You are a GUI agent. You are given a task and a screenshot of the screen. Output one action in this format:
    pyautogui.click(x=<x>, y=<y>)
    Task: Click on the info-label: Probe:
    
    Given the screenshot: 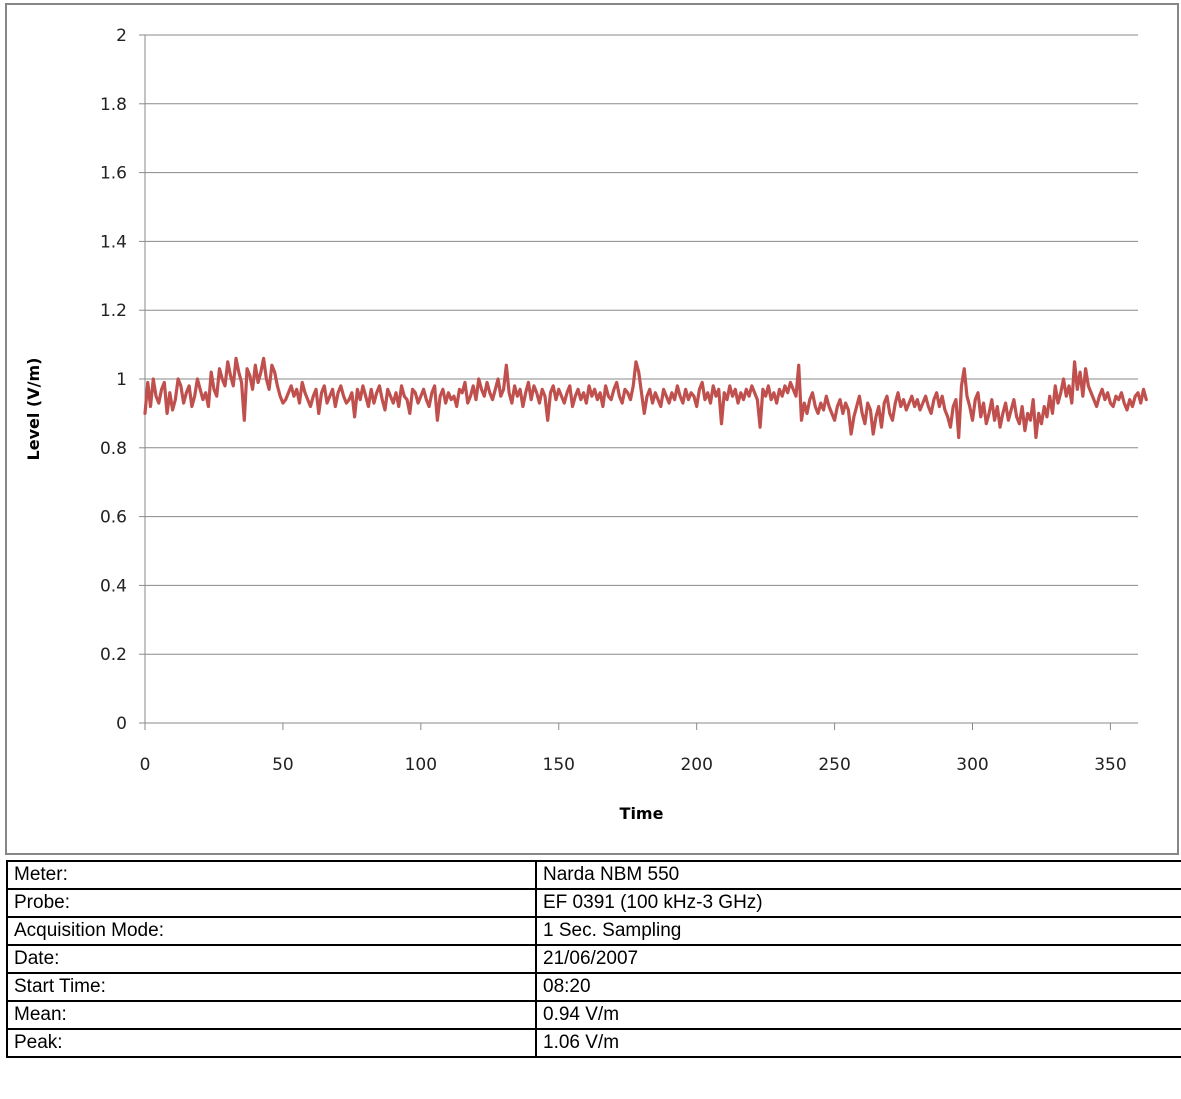 What is the action you would take?
    pyautogui.click(x=271, y=903)
    